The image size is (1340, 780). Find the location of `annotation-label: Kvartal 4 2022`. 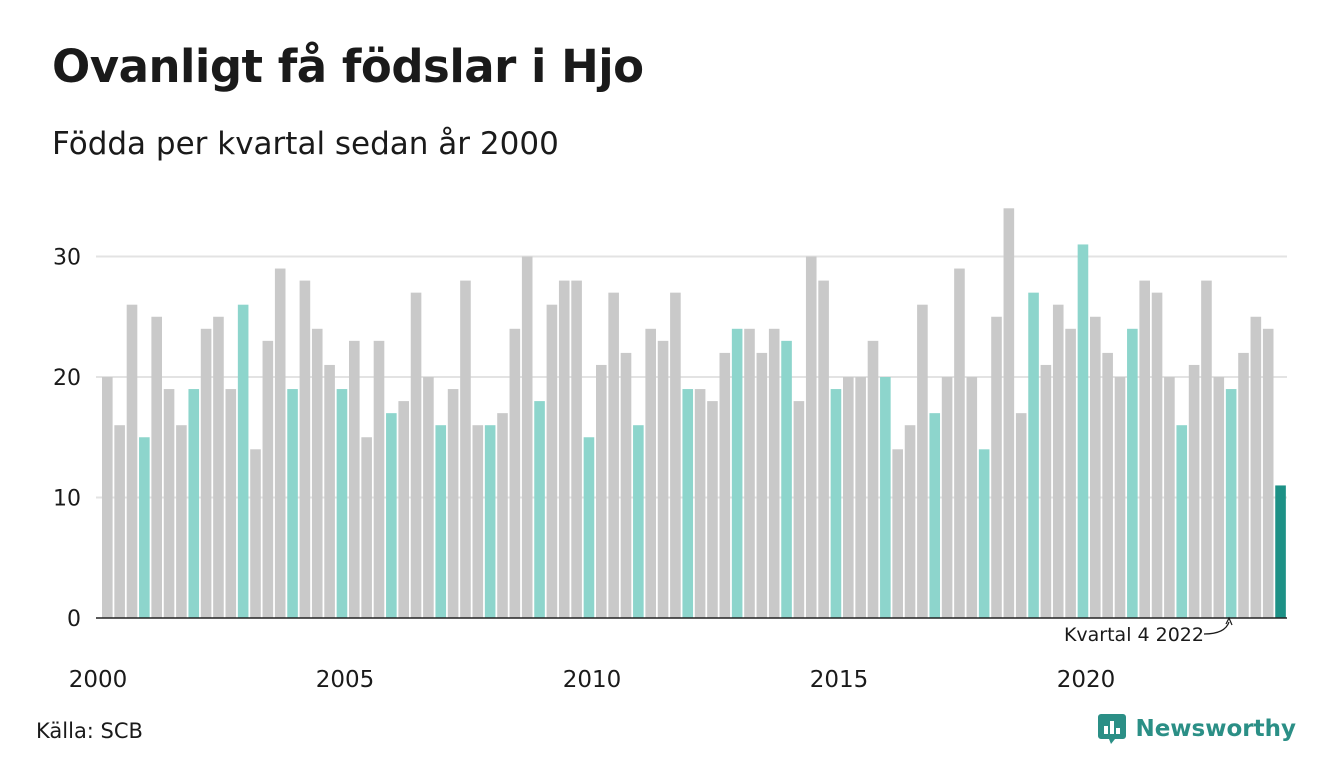

annotation-label: Kvartal 4 2022 is located at coordinates (1134, 635).